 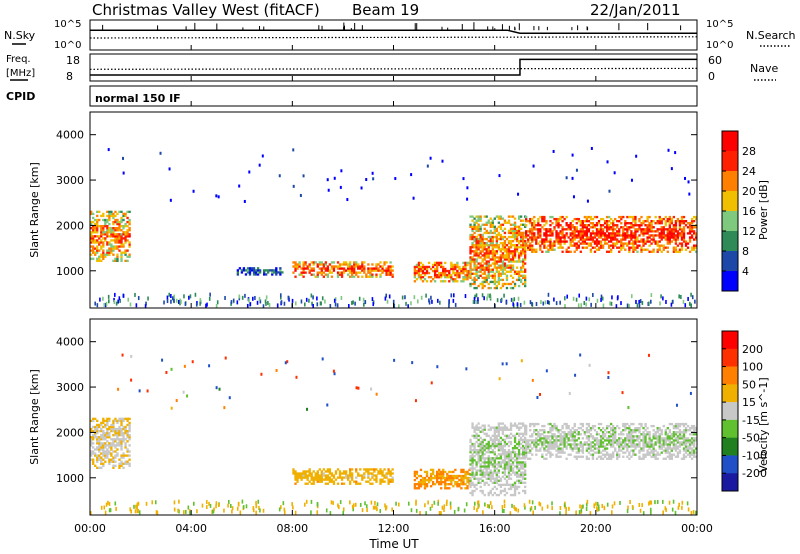 What do you see at coordinates (70, 135) in the screenshot?
I see `power-ytick-label: 4000` at bounding box center [70, 135].